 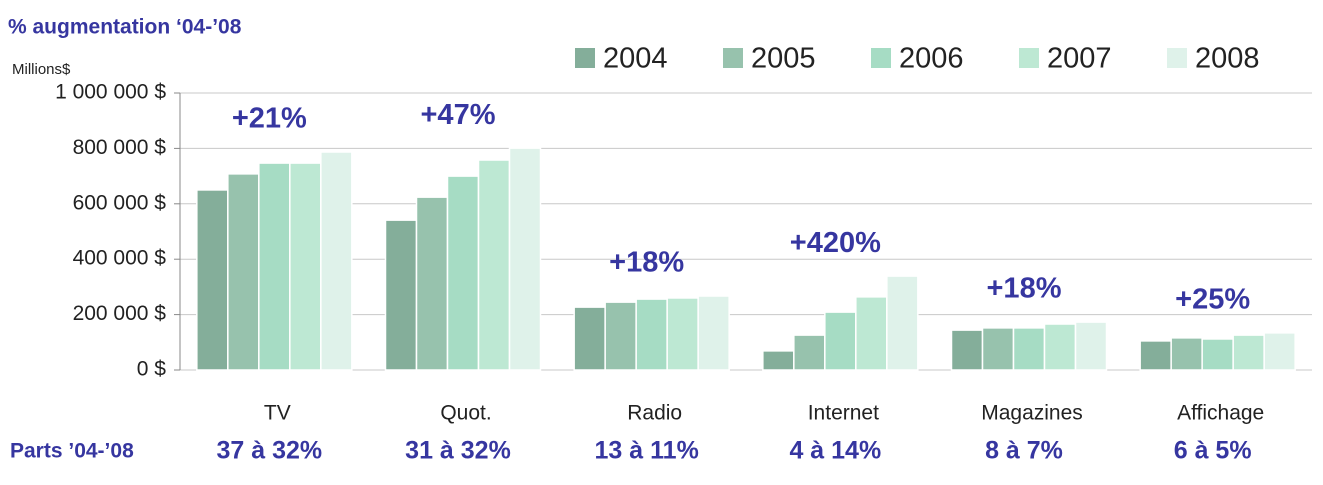 What do you see at coordinates (931, 59) in the screenshot?
I see `legend-label: 2006` at bounding box center [931, 59].